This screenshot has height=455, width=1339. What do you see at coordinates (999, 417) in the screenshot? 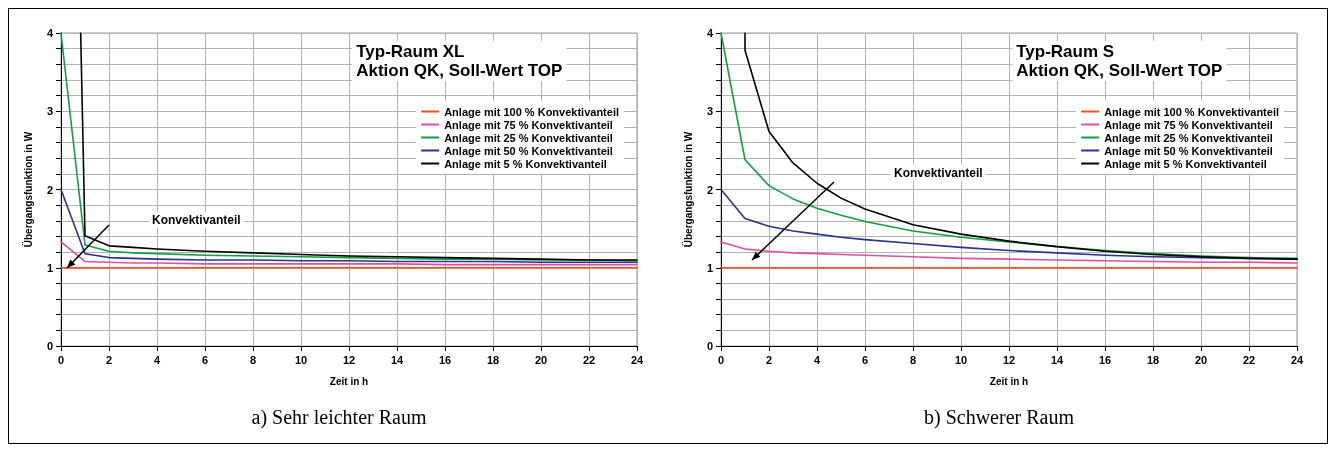
I see `text: b) Schwerer Raum` at bounding box center [999, 417].